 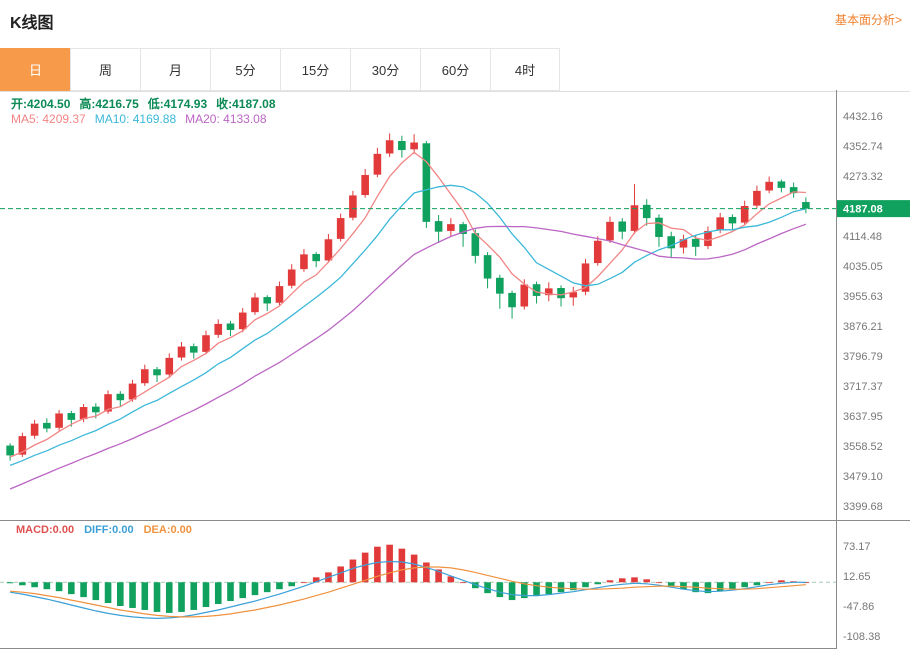 I want to click on tab-60min: 60分, so click(x=455, y=69).